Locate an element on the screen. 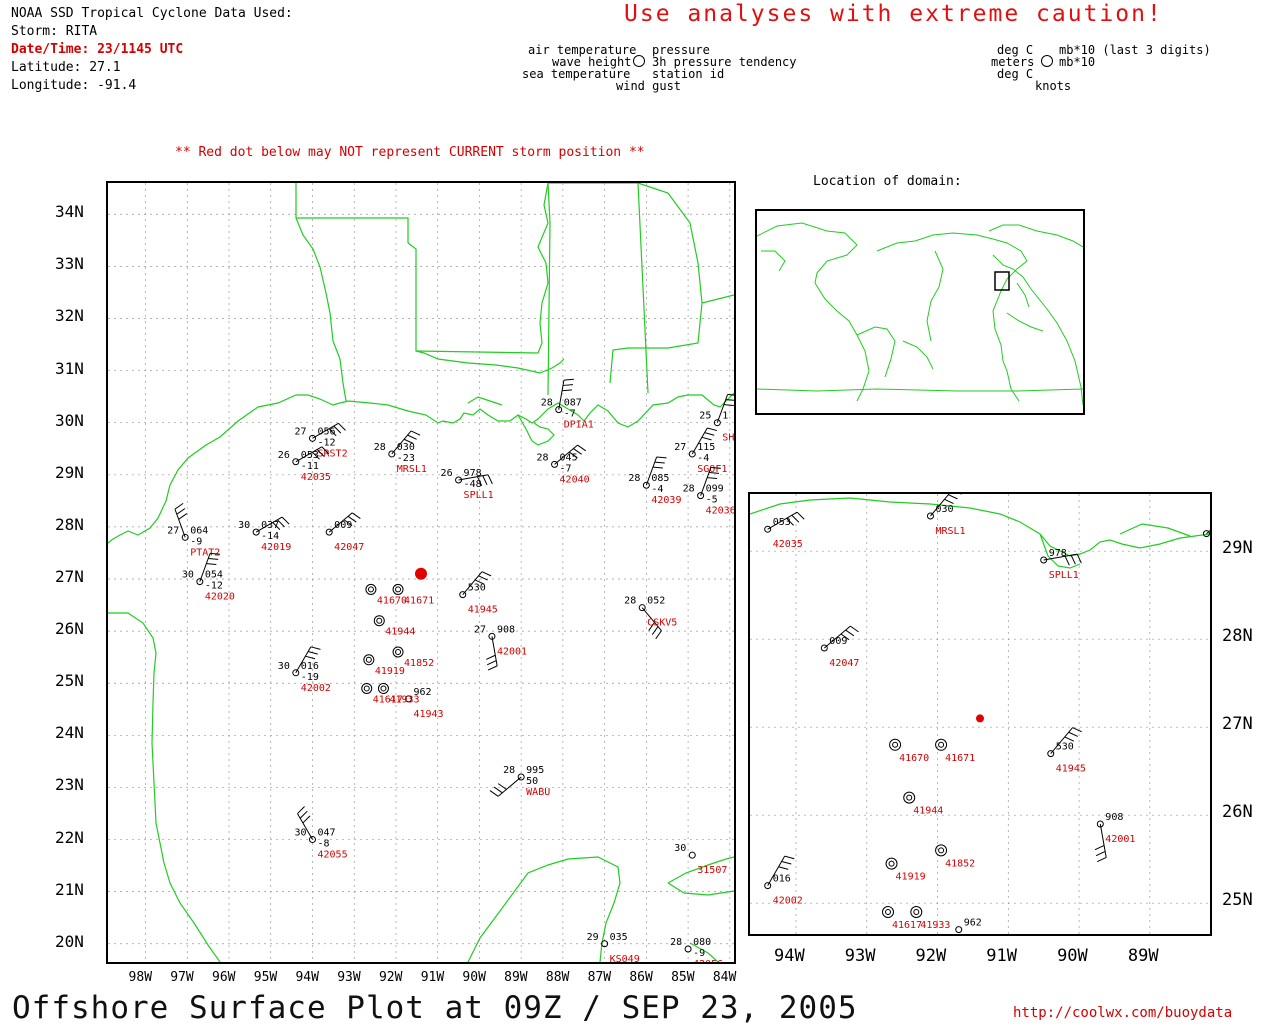  station-tendency: -8 is located at coordinates (323, 844).